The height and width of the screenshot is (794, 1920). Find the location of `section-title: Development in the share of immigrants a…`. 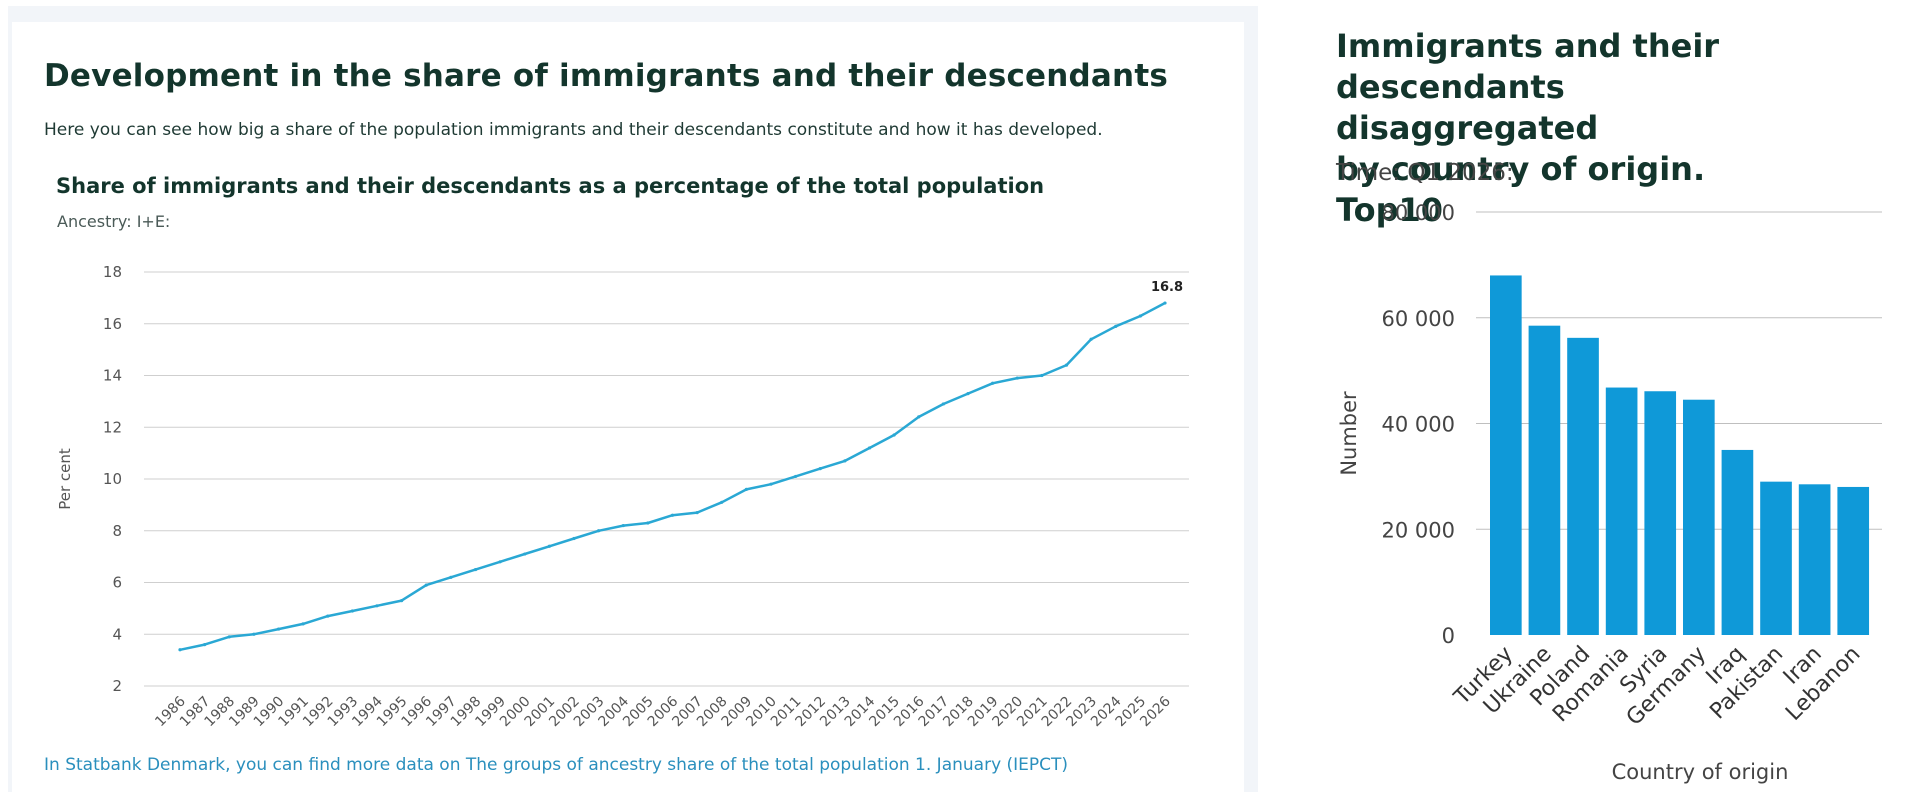

section-title: Development in the share of immigrants a… is located at coordinates (606, 76).